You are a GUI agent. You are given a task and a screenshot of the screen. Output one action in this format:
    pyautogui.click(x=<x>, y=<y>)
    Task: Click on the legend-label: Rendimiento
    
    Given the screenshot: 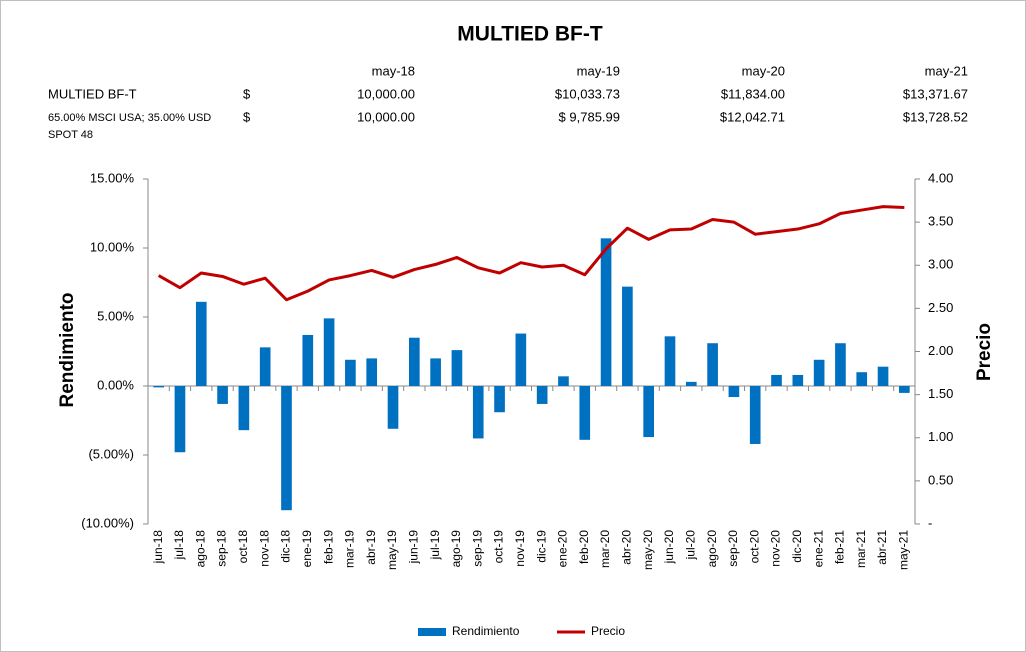 What is the action you would take?
    pyautogui.click(x=486, y=631)
    